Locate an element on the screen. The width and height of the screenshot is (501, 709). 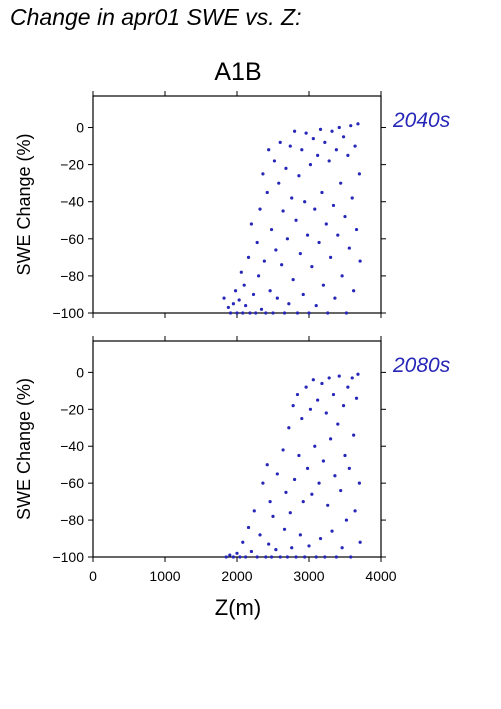
x-axis-label: Z(m) is located at coordinates (238, 607).